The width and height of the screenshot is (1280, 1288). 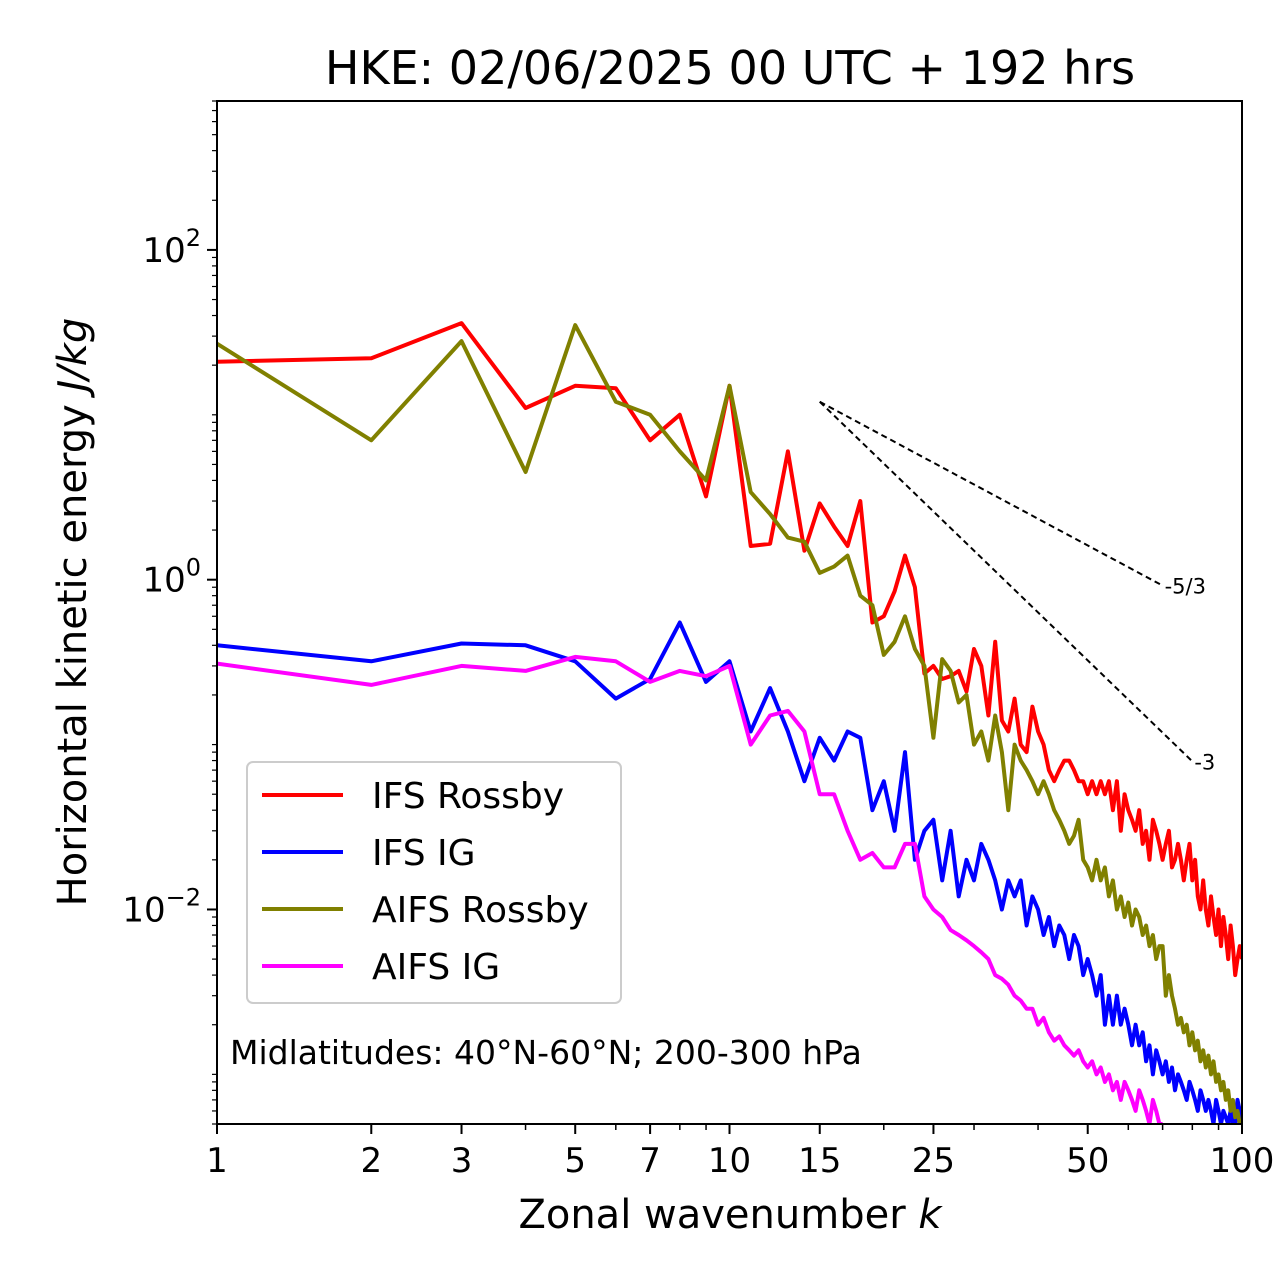 I want to click on legend-label: IFS Rossby, so click(x=468, y=796).